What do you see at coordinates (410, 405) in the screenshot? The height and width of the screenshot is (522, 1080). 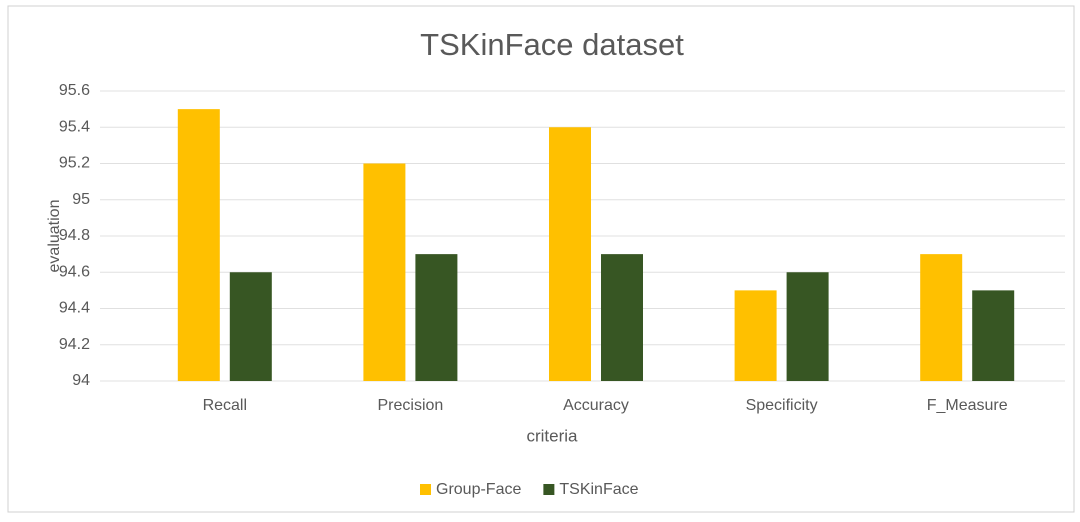 I see `x-tick-label: Precision` at bounding box center [410, 405].